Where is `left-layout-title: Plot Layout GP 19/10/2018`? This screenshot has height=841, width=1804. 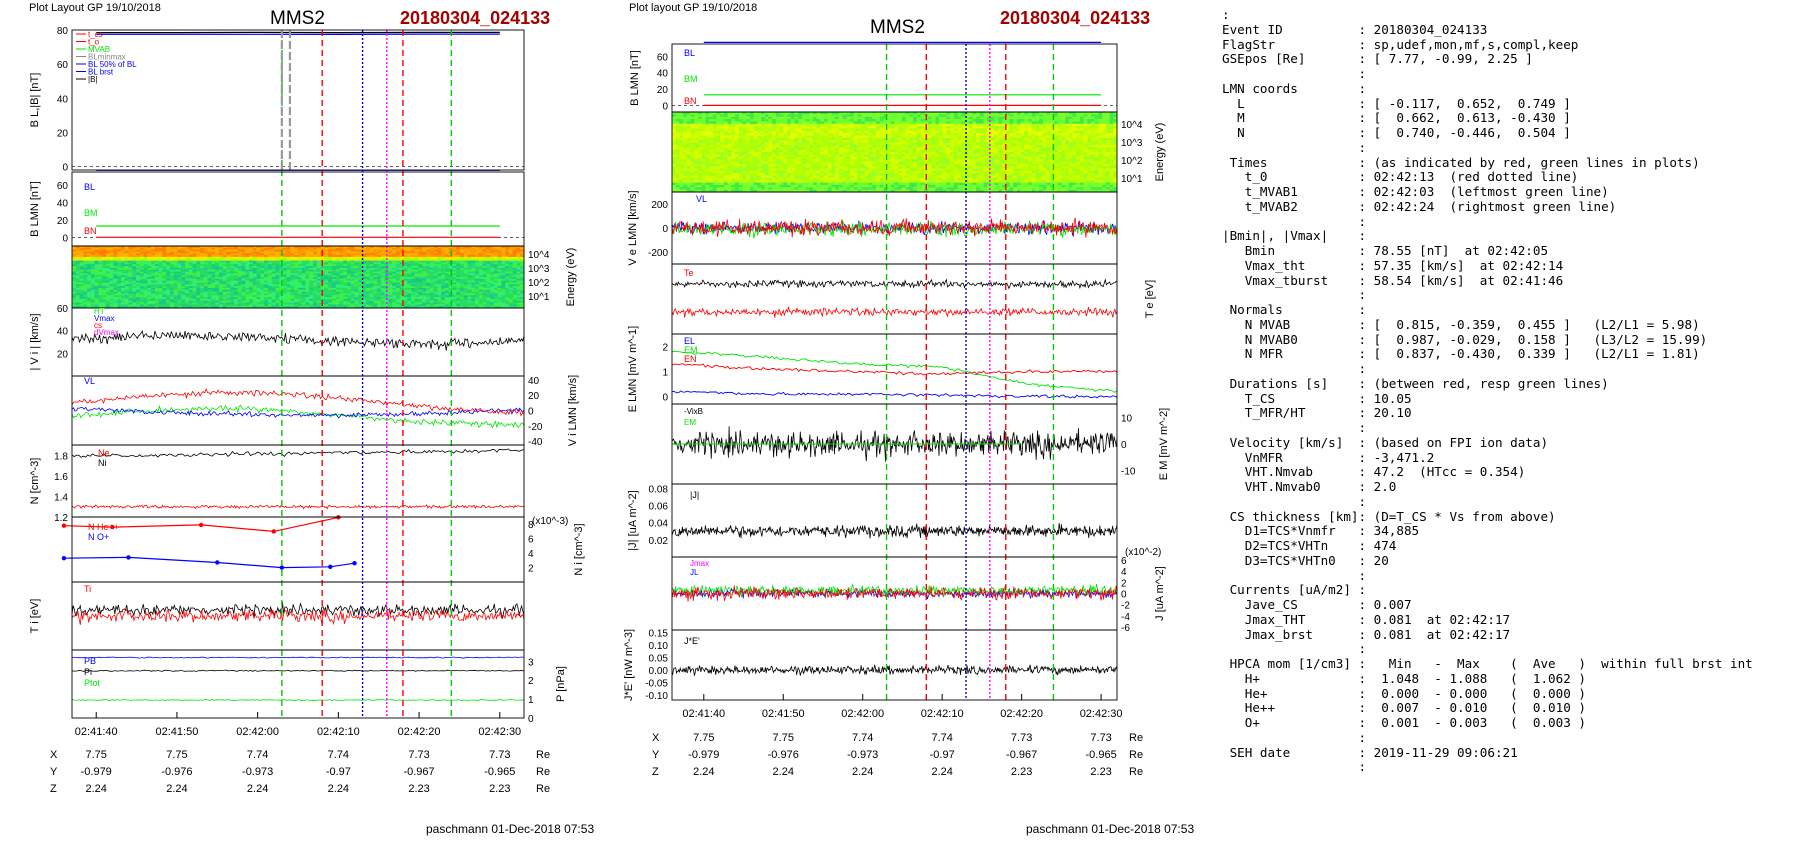
left-layout-title: Plot Layout GP 19/10/2018 is located at coordinates (95, 8).